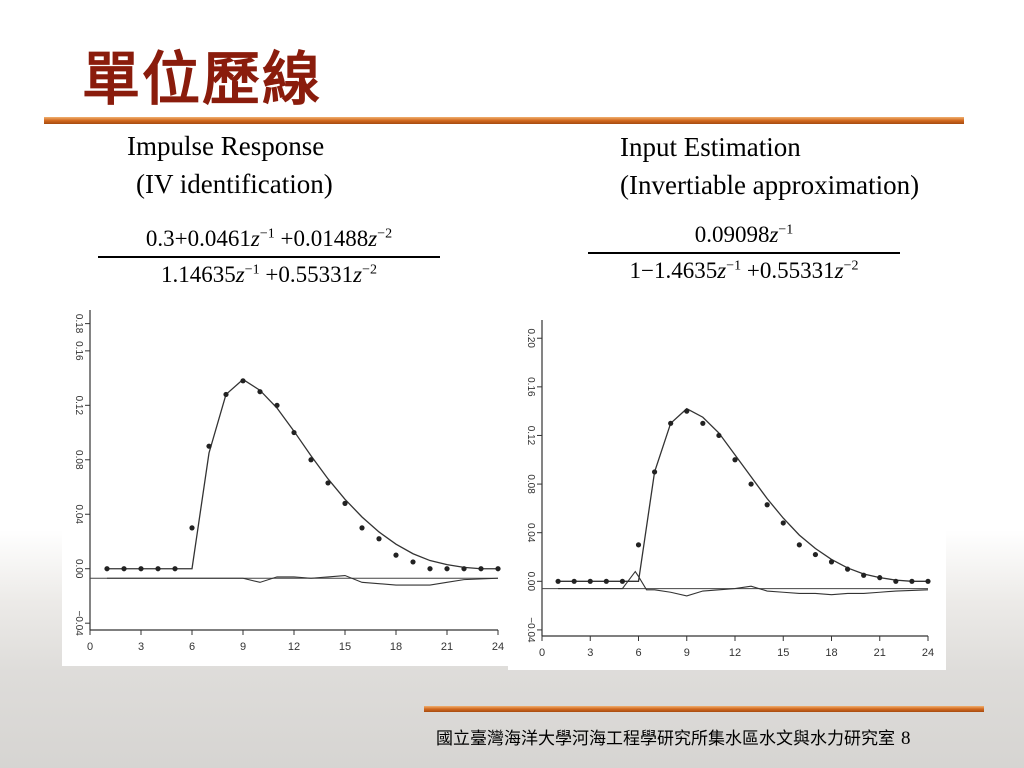  Describe the element at coordinates (638, 653) in the screenshot. I see `x-tick-label: 6` at that location.